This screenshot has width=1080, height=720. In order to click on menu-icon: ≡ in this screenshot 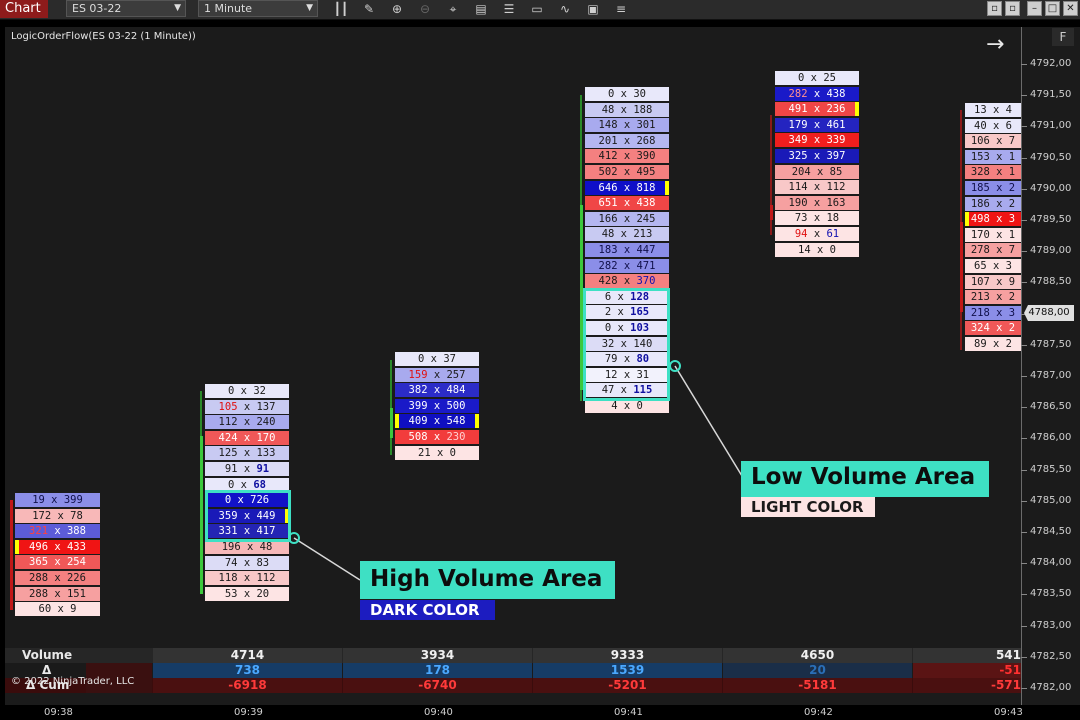, I will do `click(621, 9)`.